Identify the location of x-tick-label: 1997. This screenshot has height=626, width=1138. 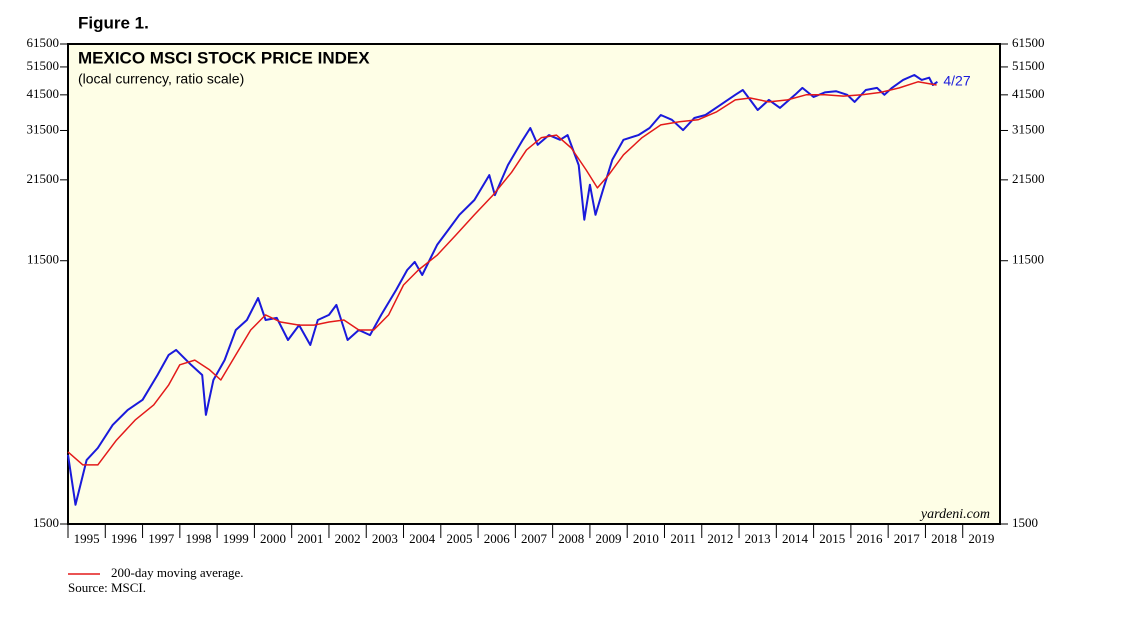
(161, 538).